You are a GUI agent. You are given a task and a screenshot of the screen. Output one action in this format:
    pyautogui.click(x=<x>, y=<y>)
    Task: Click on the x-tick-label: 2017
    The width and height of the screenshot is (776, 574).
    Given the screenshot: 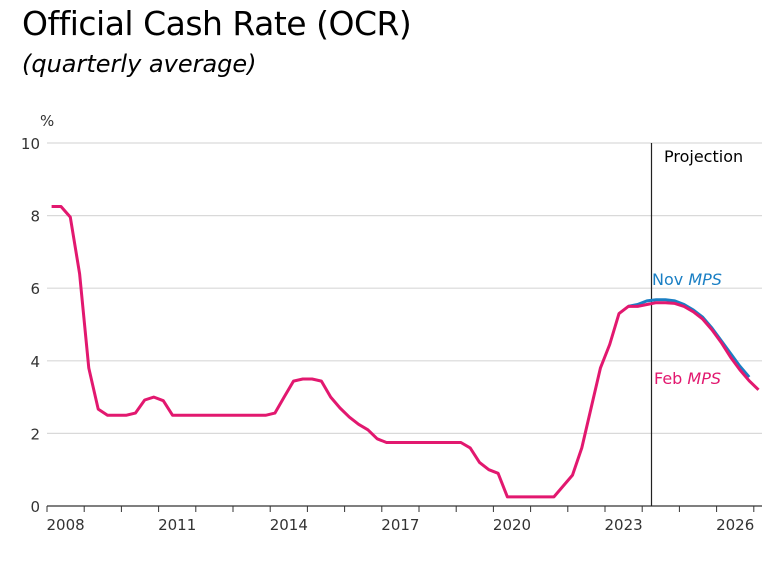 What is the action you would take?
    pyautogui.click(x=400, y=525)
    